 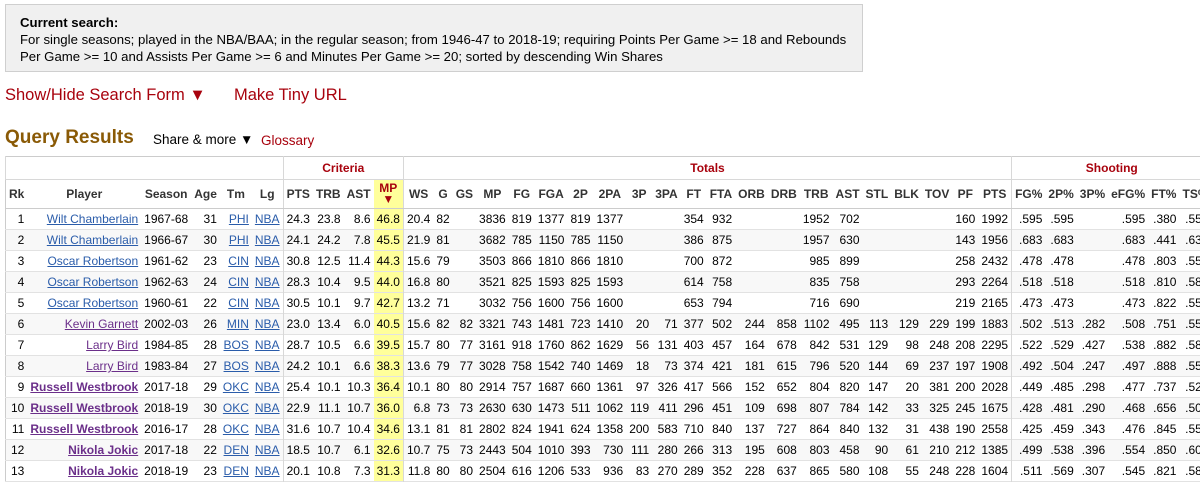 What do you see at coordinates (464, 194) in the screenshot?
I see `col-header-gs-12: GS` at bounding box center [464, 194].